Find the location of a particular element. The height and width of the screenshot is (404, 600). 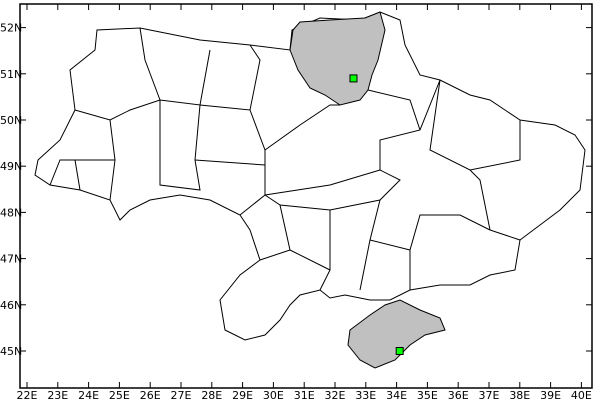

x-tick-label: 34E is located at coordinates (396, 394).